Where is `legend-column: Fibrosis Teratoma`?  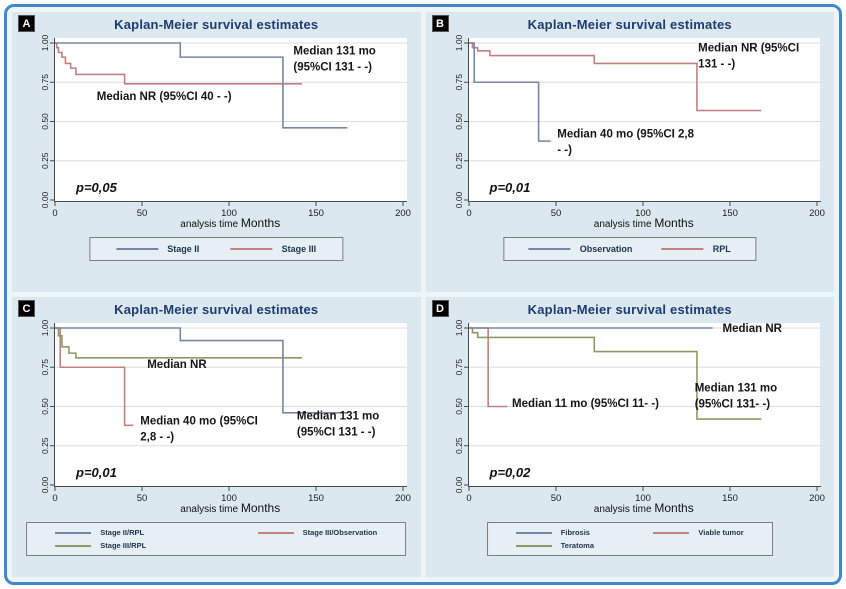
legend-column: Fibrosis Teratoma is located at coordinates (554, 539).